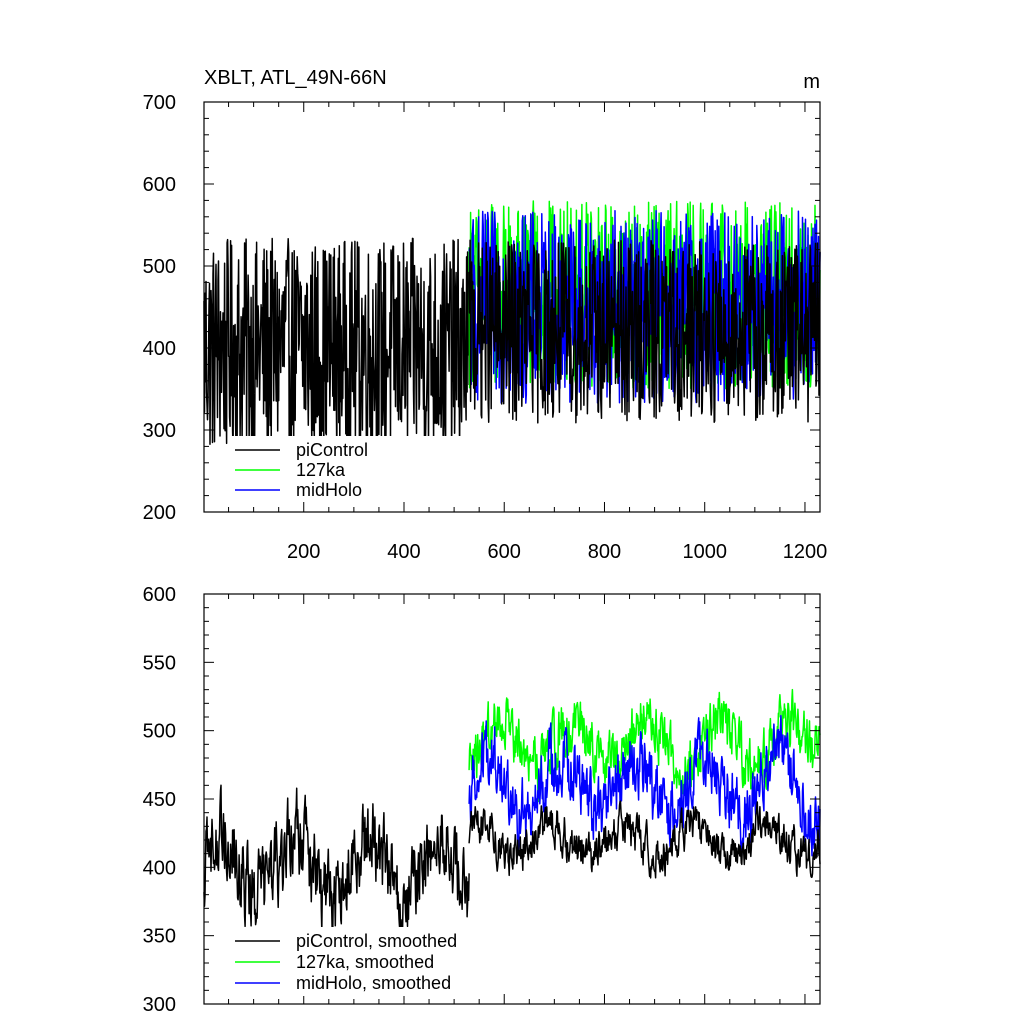 This screenshot has height=1029, width=1024. I want to click on legend-label: piControl, smoothed, so click(376, 941).